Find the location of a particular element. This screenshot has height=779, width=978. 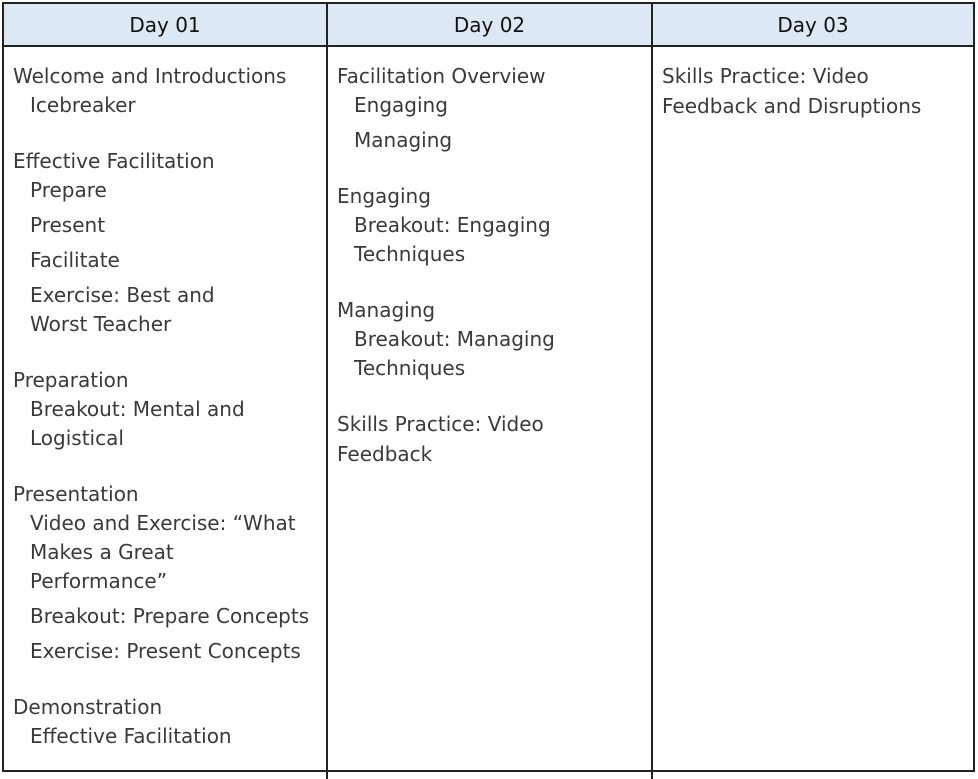

agenda-group: Facilitation Overview Engaging Managing is located at coordinates (490, 108).